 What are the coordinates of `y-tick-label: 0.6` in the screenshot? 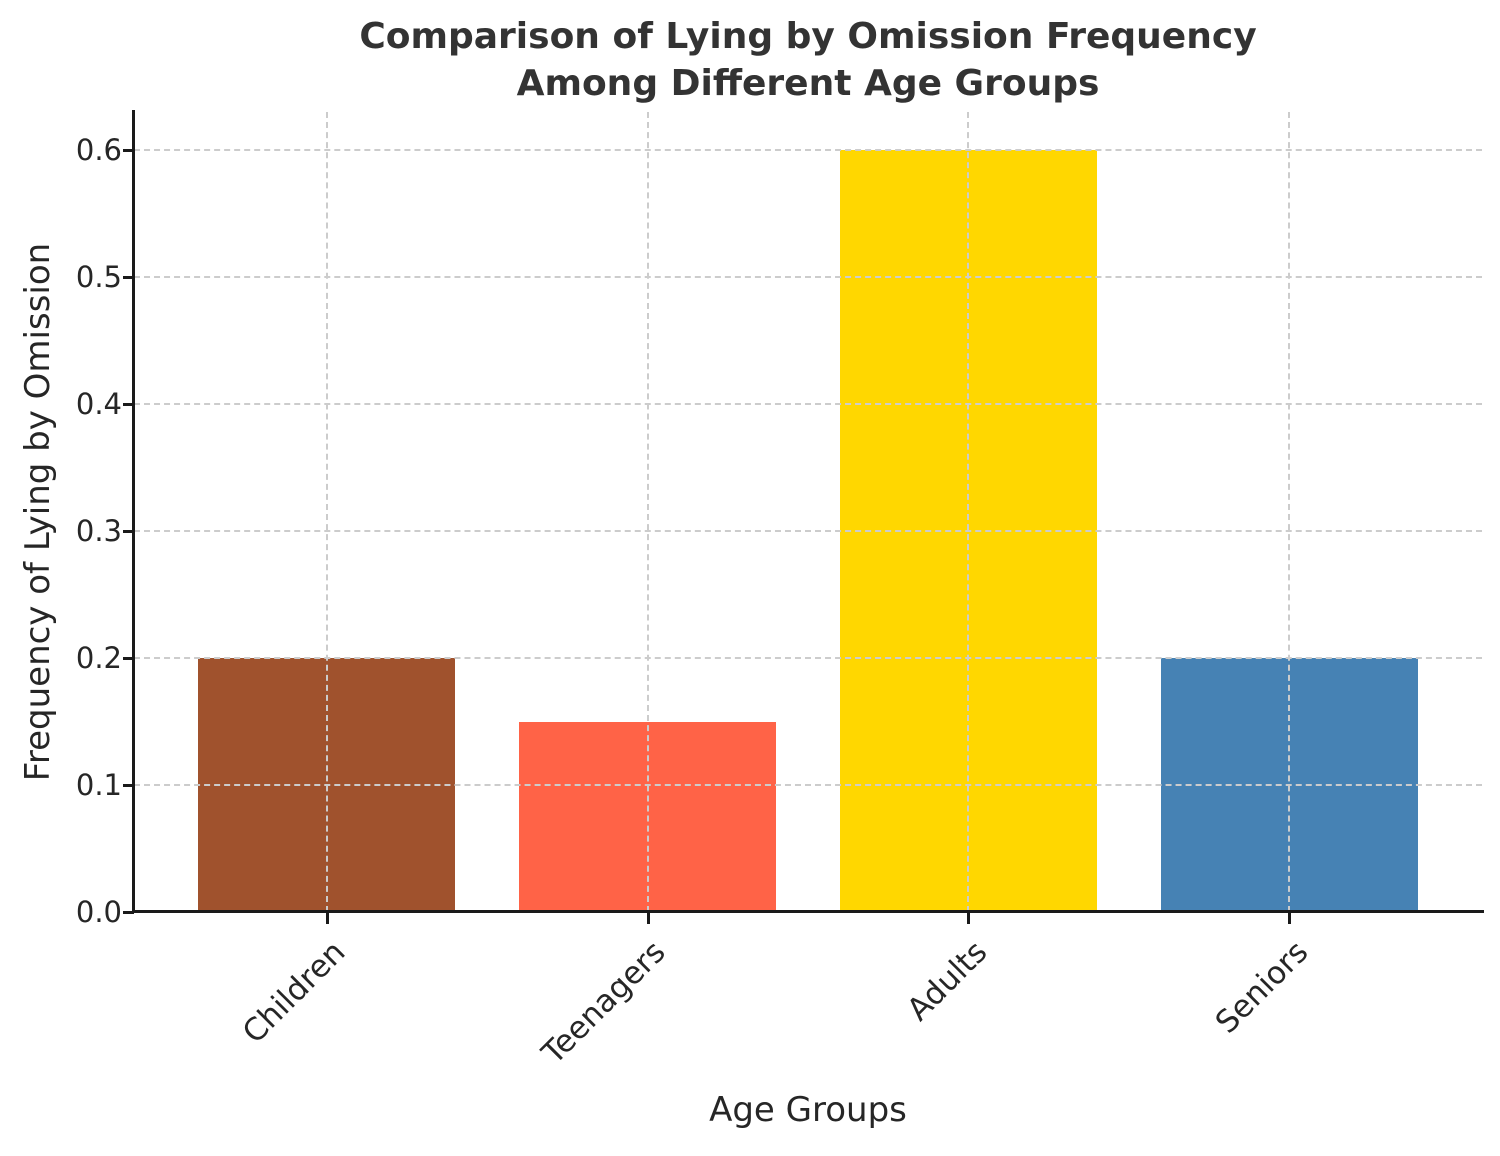 It's located at (98, 150).